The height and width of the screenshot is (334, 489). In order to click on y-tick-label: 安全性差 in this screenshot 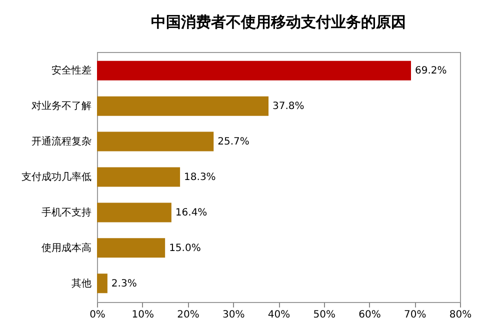, I will do `click(72, 70)`.